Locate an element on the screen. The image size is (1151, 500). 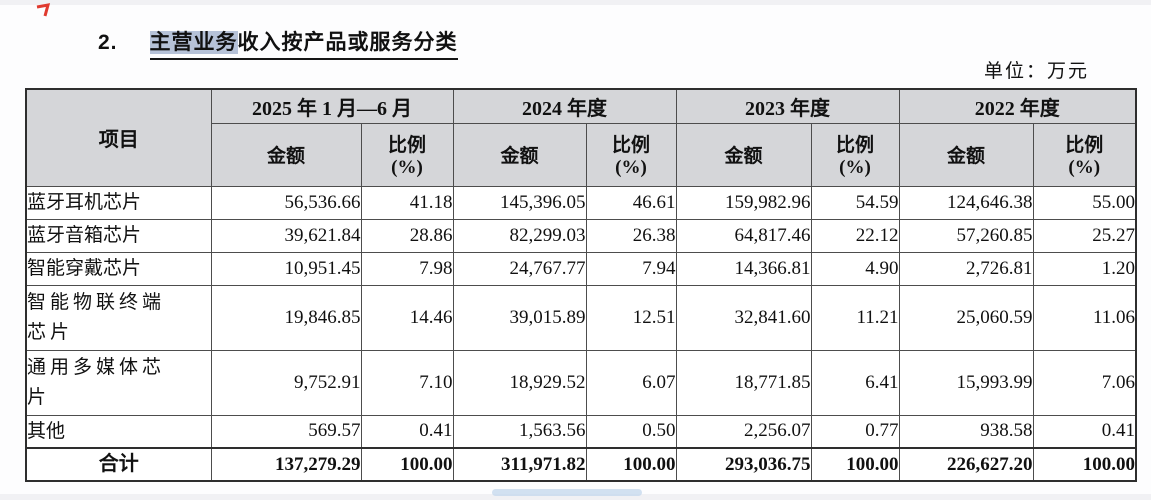
ratio-cell: 7.06 is located at coordinates (1084, 382).